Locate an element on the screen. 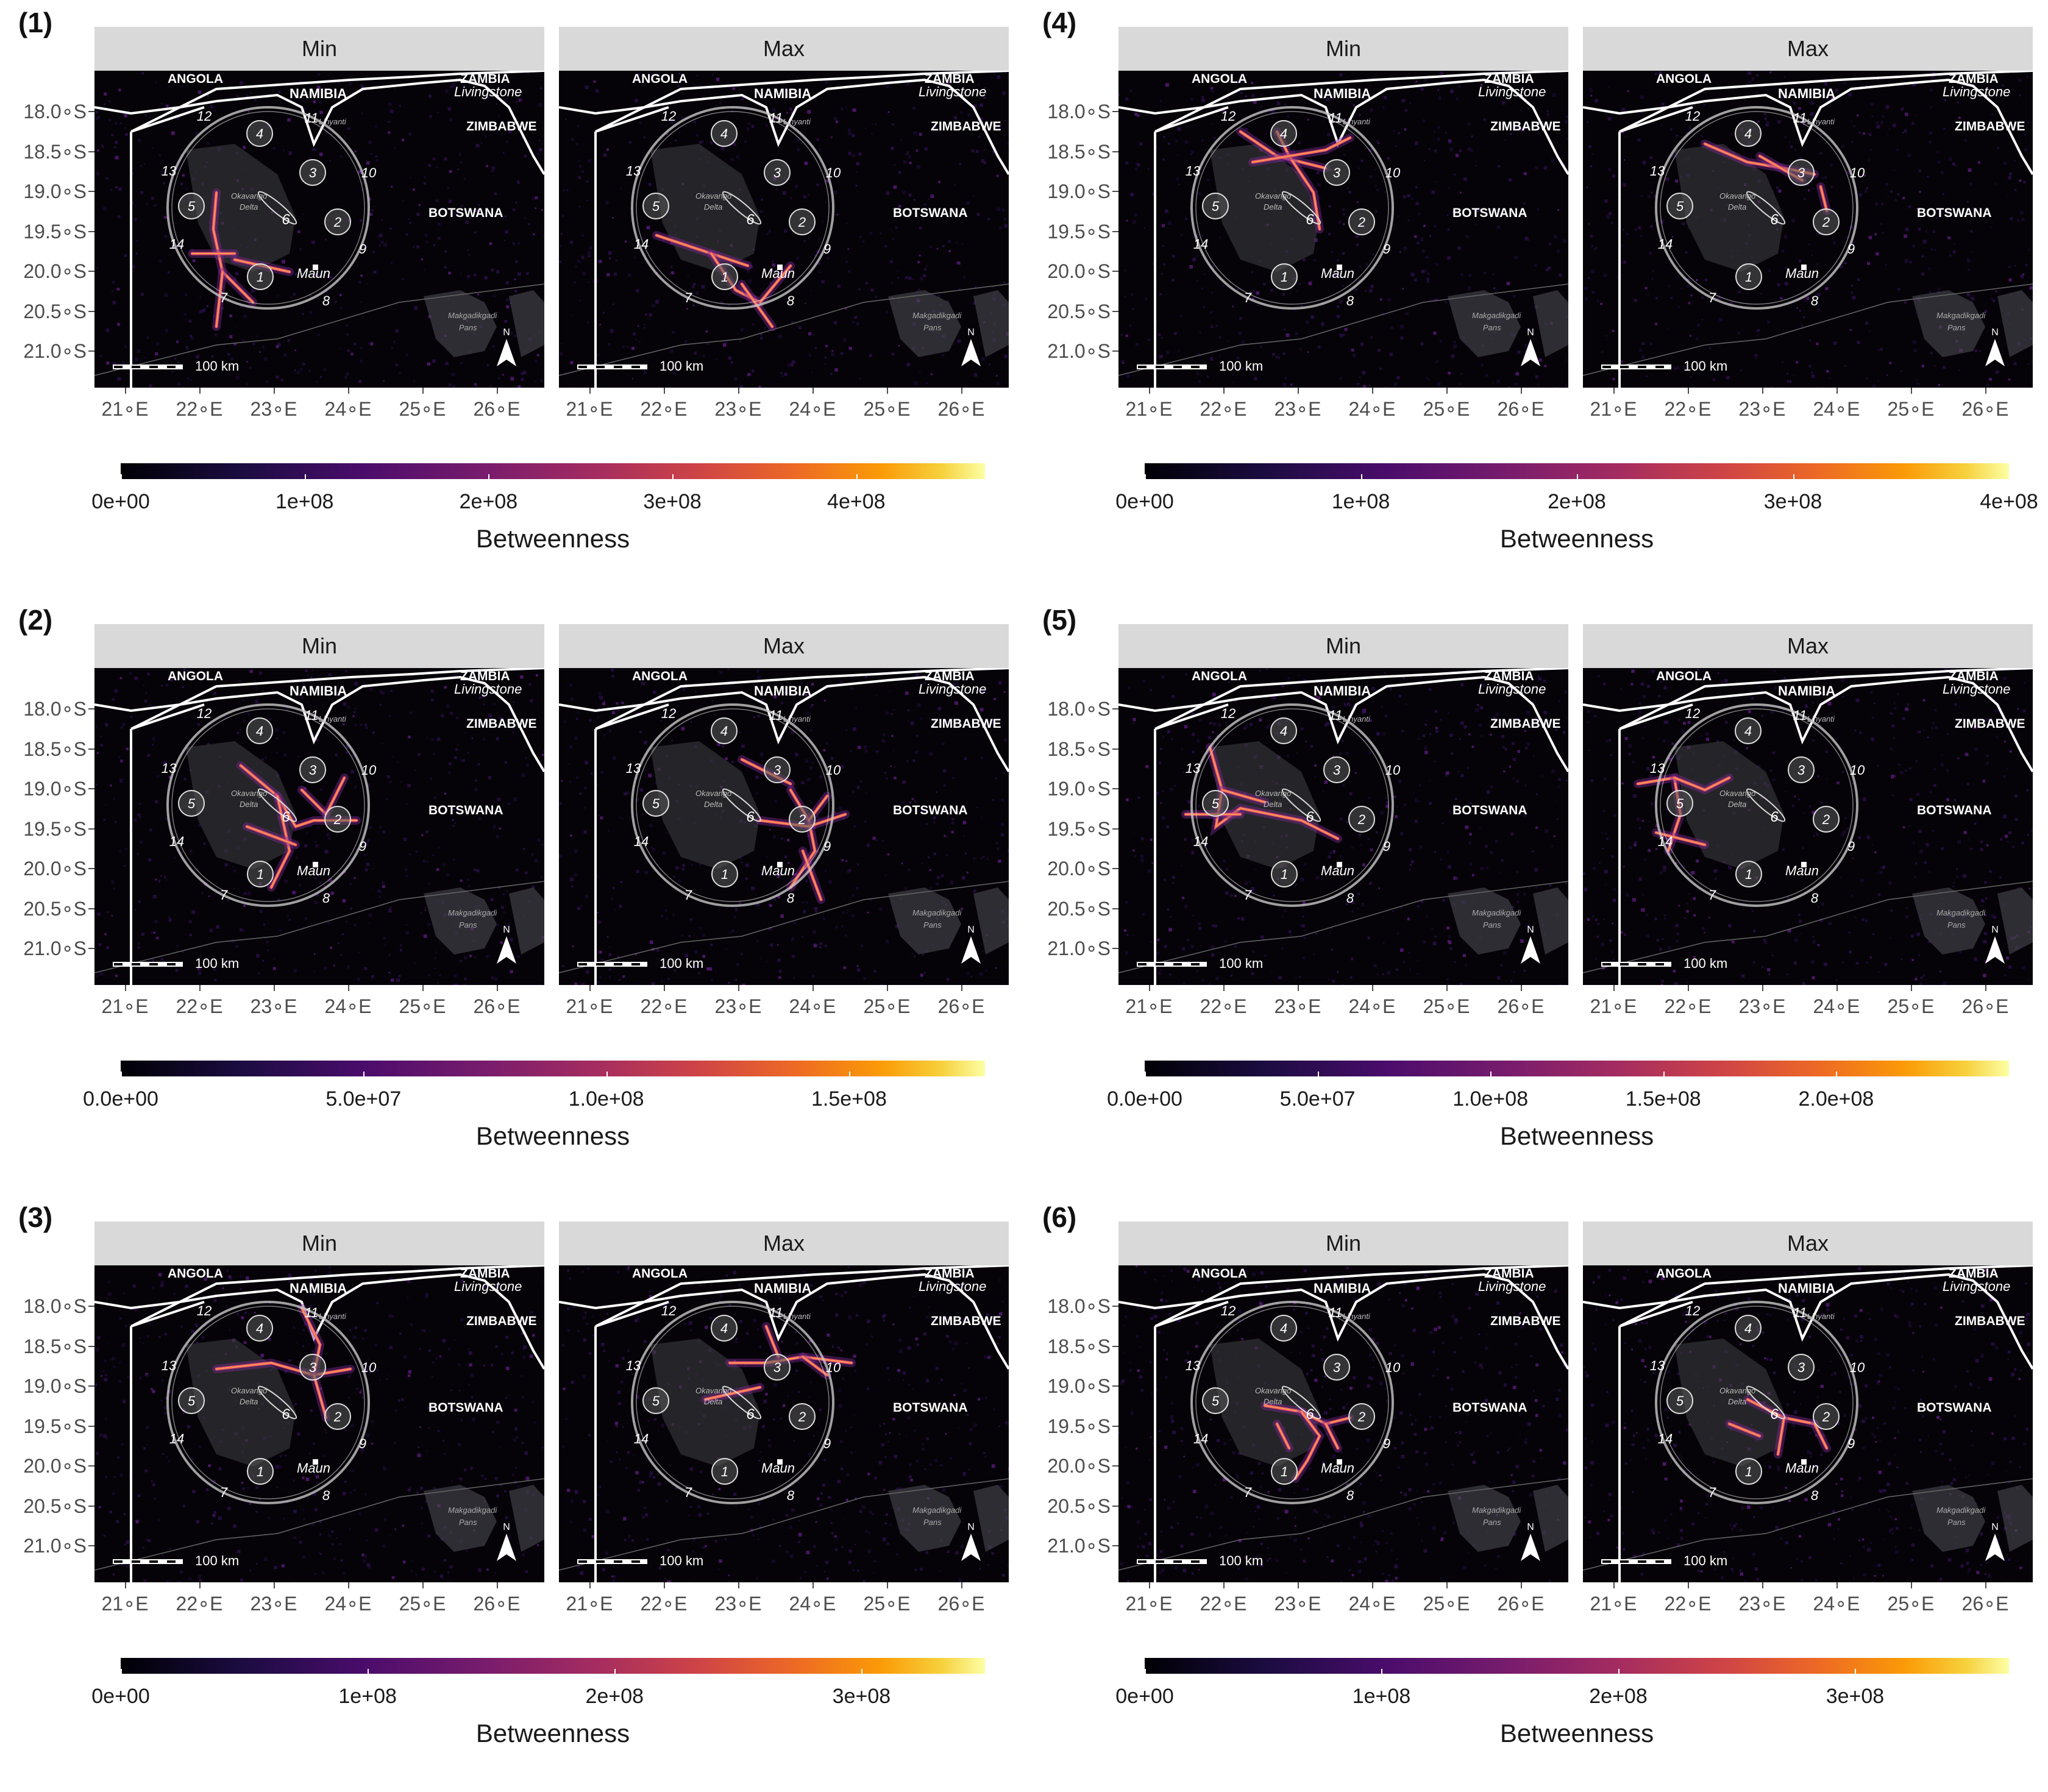  ring-number-9: 9 is located at coordinates (1387, 249).